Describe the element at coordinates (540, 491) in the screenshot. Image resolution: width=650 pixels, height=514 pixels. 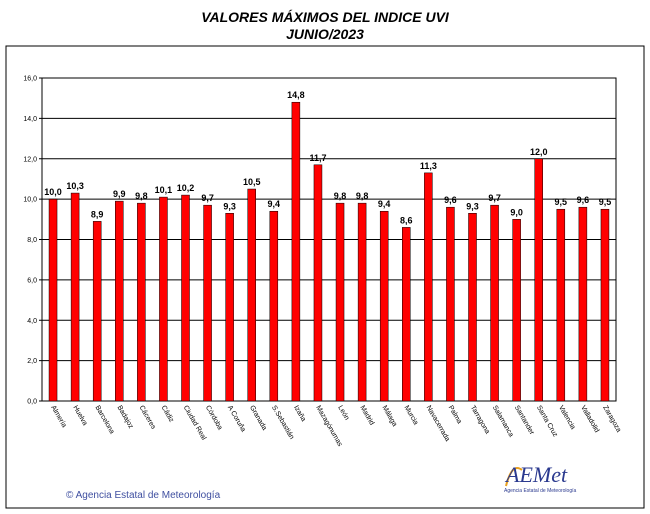
I see `logo-subtext: Agencia Estatal de Meteorología` at that location.